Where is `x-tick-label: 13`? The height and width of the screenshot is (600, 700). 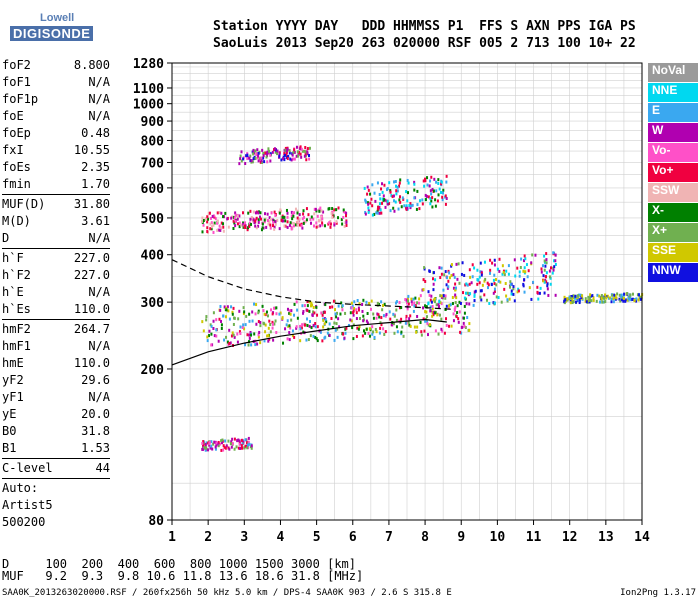 x-tick-label: 13 is located at coordinates (606, 537).